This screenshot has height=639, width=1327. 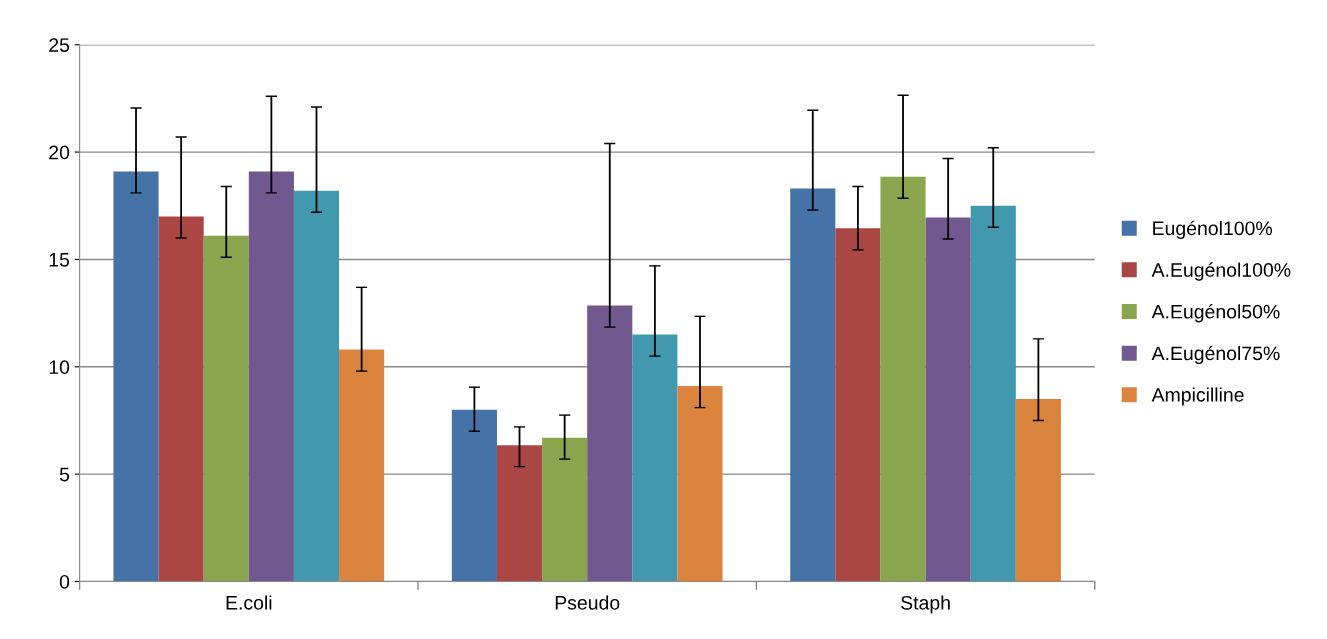 I want to click on x-tick-label: E.coli, so click(x=249, y=602).